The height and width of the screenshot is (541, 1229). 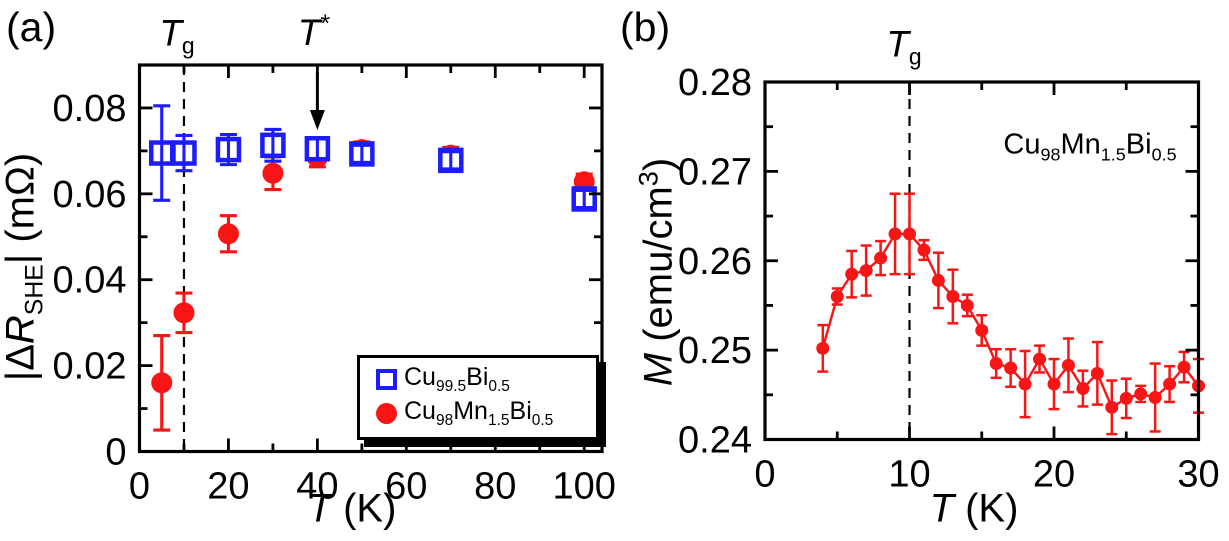 What do you see at coordinates (495, 487) in the screenshot?
I see `x-tick-label: 80` at bounding box center [495, 487].